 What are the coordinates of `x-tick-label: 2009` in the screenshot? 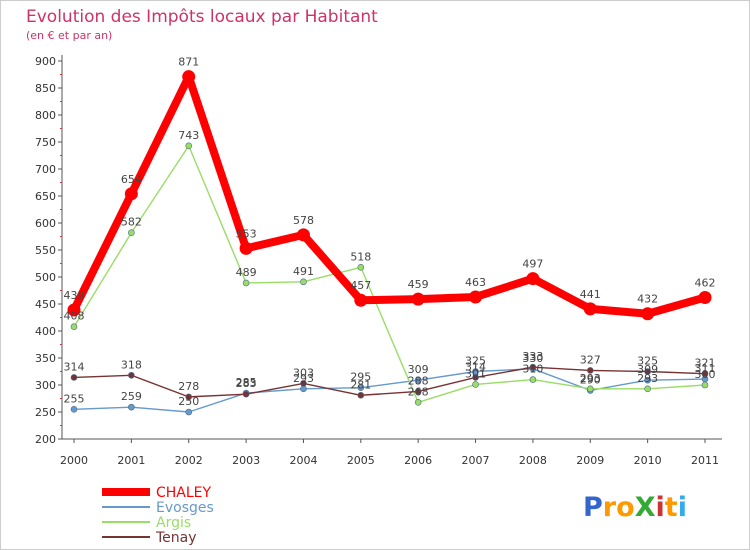 It's located at (590, 460).